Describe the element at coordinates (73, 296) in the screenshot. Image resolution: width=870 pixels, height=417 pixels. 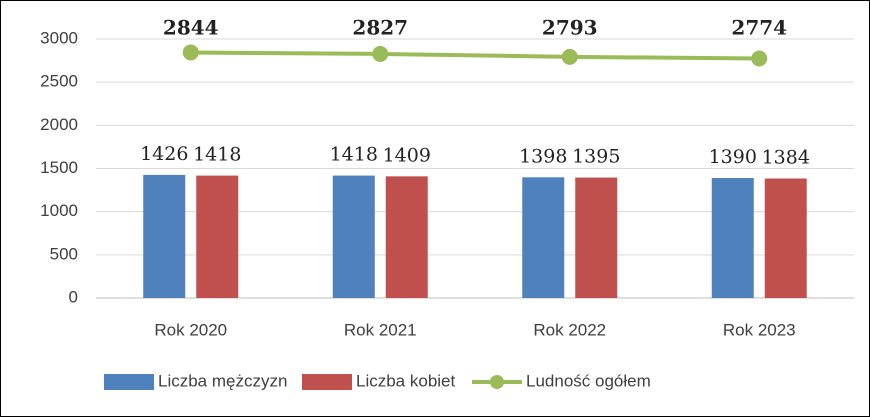
I see `y-tick-label: 0` at that location.